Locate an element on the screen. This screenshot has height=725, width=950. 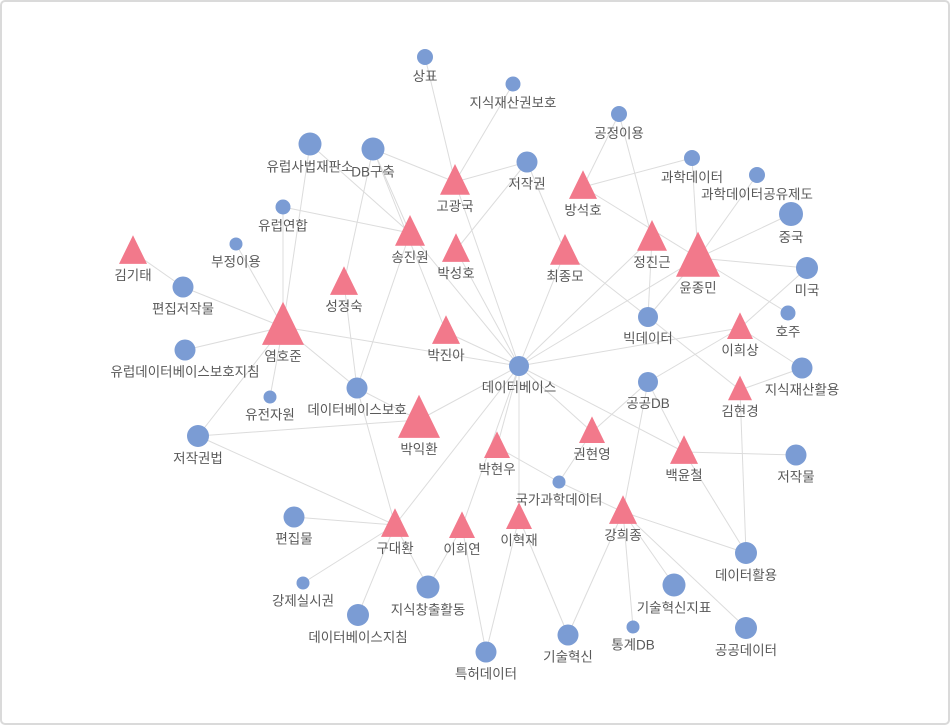
node-label: 권현영 is located at coordinates (591, 454).